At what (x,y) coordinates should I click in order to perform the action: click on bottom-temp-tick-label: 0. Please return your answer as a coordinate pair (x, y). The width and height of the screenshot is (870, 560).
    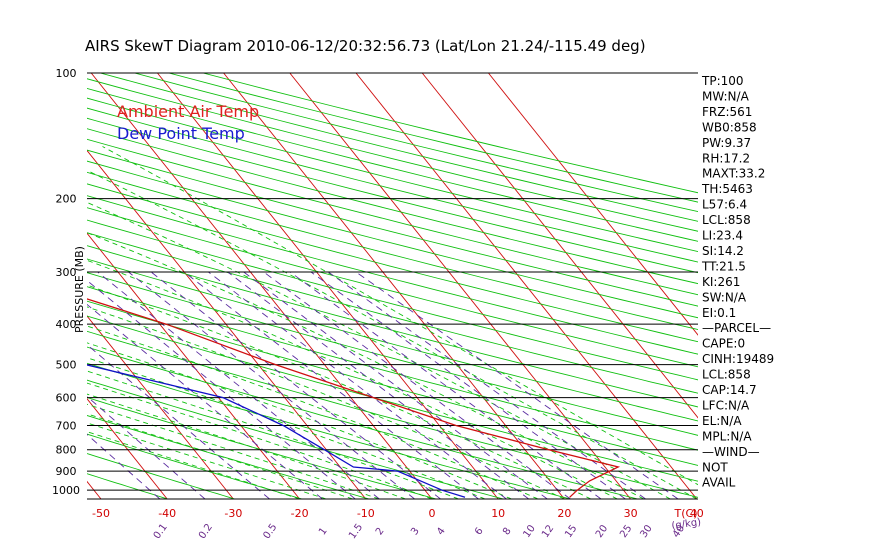
    Looking at the image, I should click on (432, 513).